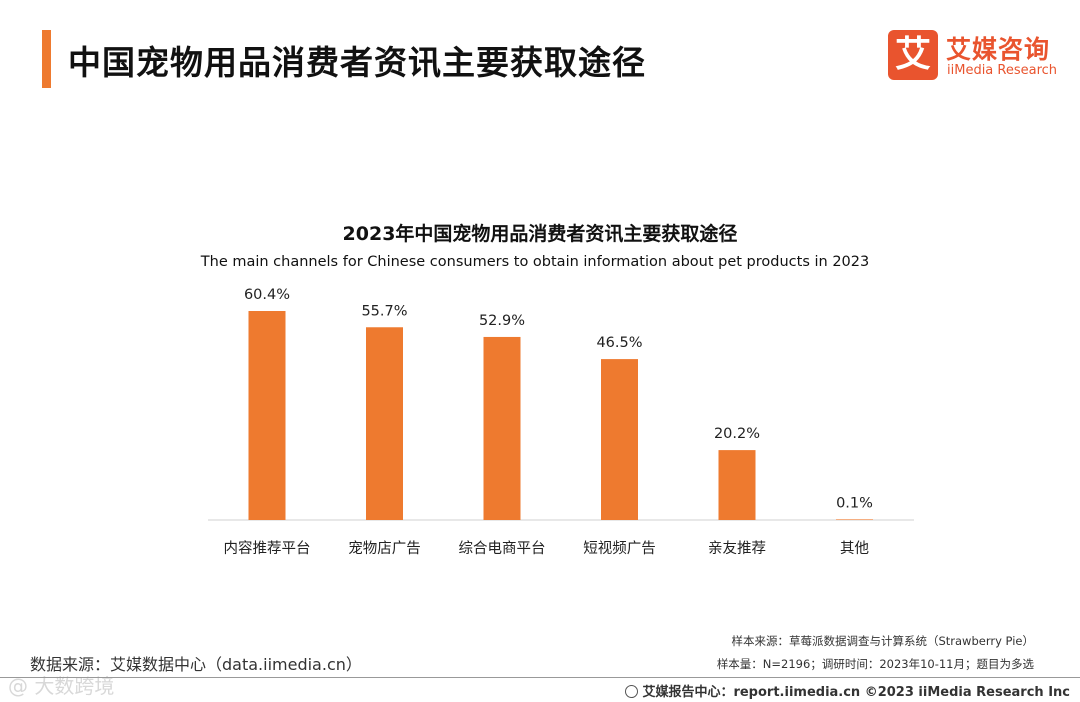 The height and width of the screenshot is (702, 1080). What do you see at coordinates (619, 548) in the screenshot?
I see `category-label-3: 短视频广告` at bounding box center [619, 548].